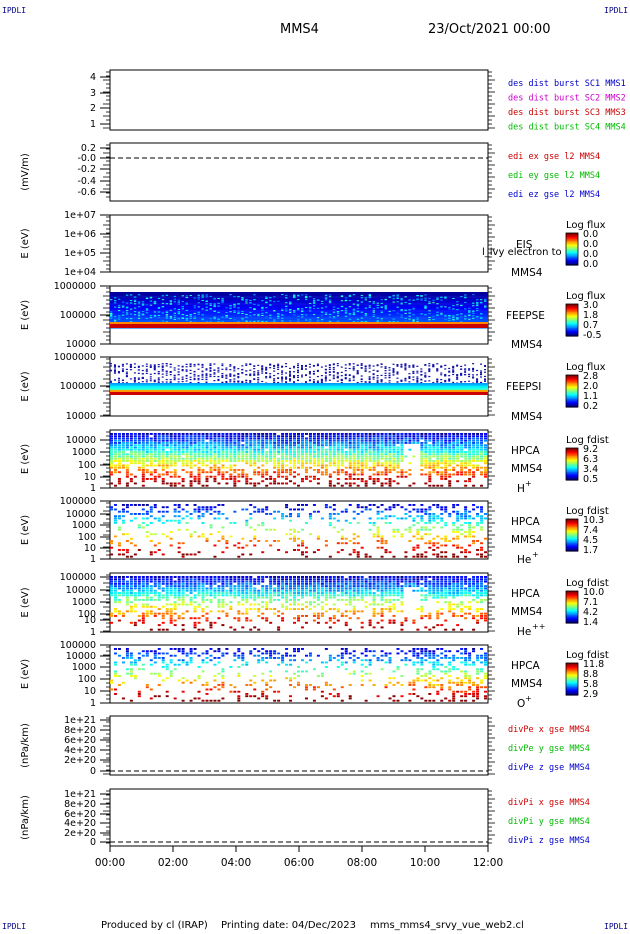 This screenshot has width=630, height=934. What do you see at coordinates (590, 244) in the screenshot?
I see `eis-colorbar-value: 0.0` at bounding box center [590, 244].